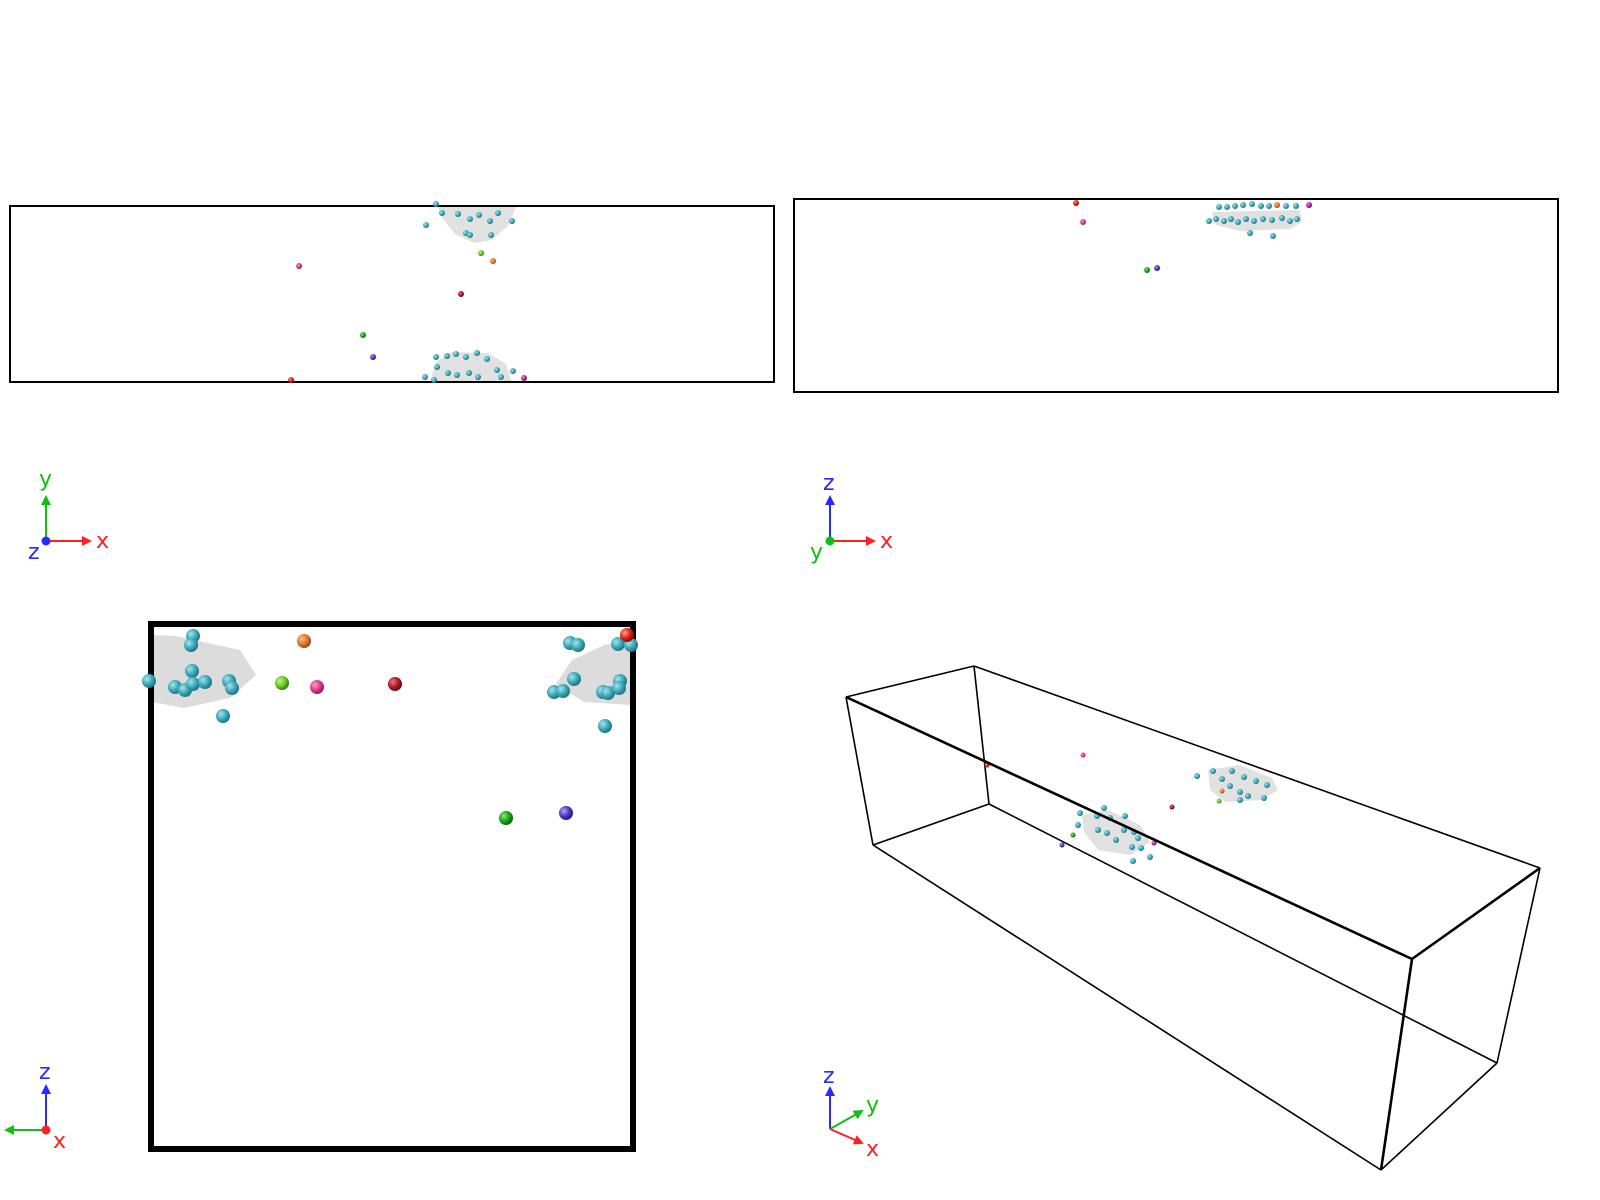 The width and height of the screenshot is (1600, 1200). I want to click on atom-magenta, so click(1154, 843).